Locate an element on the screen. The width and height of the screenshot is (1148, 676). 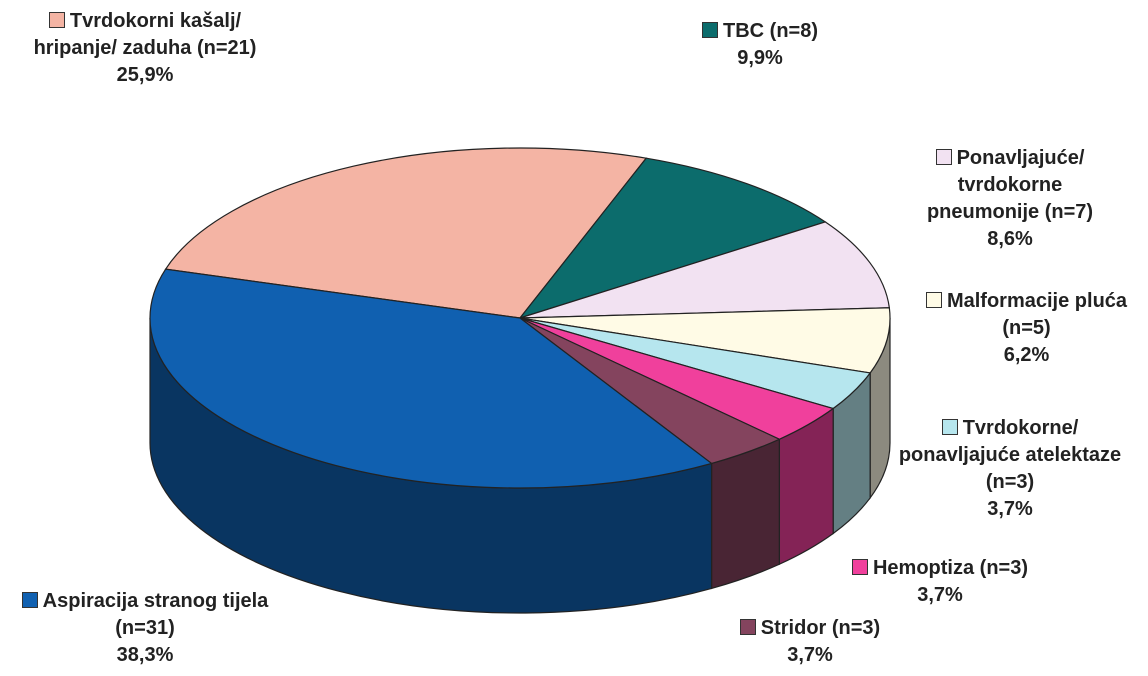
slice-label: Aspiracija stranog tijela (n=31) 38,3% is located at coordinates (145, 628).